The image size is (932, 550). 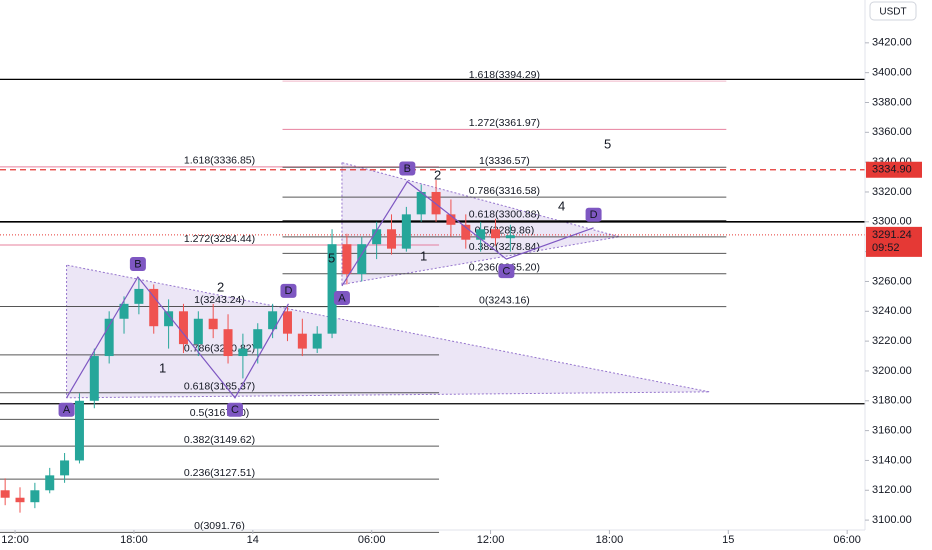 I want to click on fib-label: 0.382(3149.62), so click(x=219, y=440).